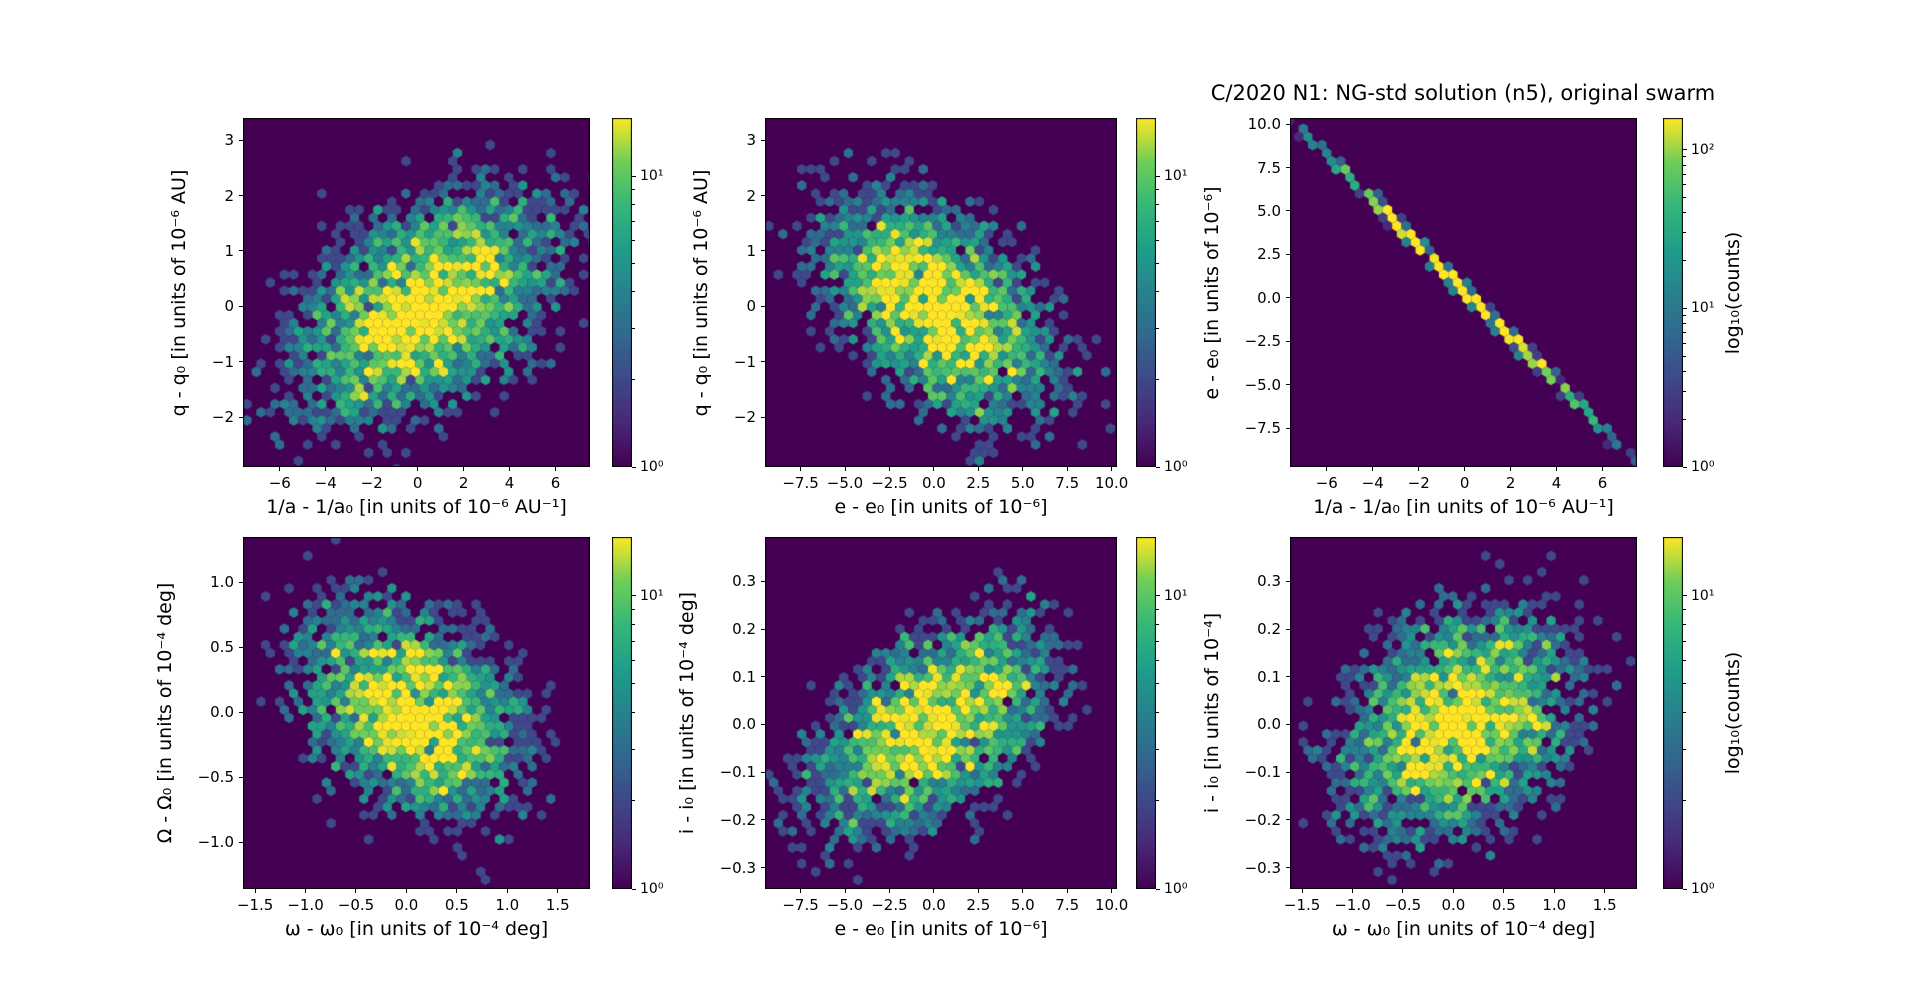 This screenshot has height=994, width=1920. Describe the element at coordinates (1146, 292) in the screenshot. I see `colorbar-q-vs-e` at that location.